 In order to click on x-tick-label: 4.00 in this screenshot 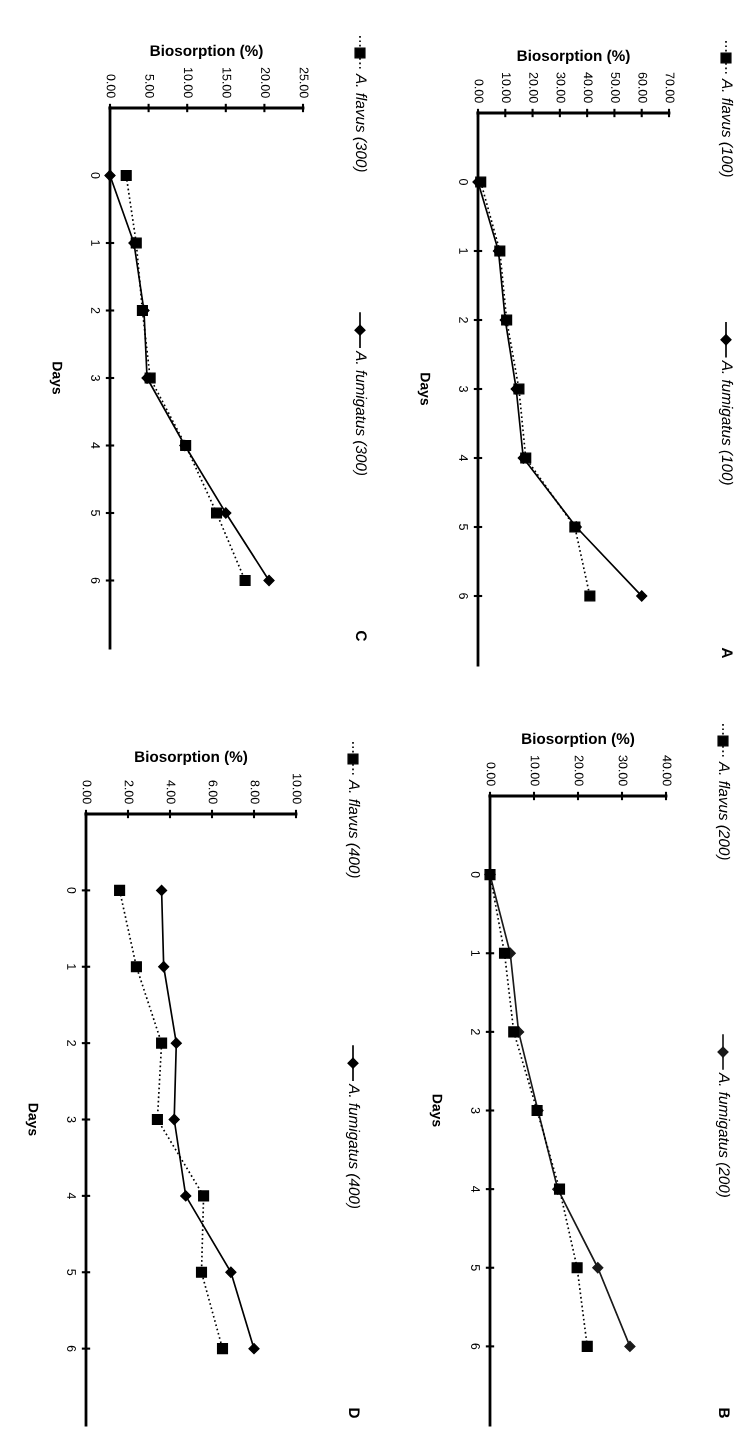, I will do `click(171, 792)`.